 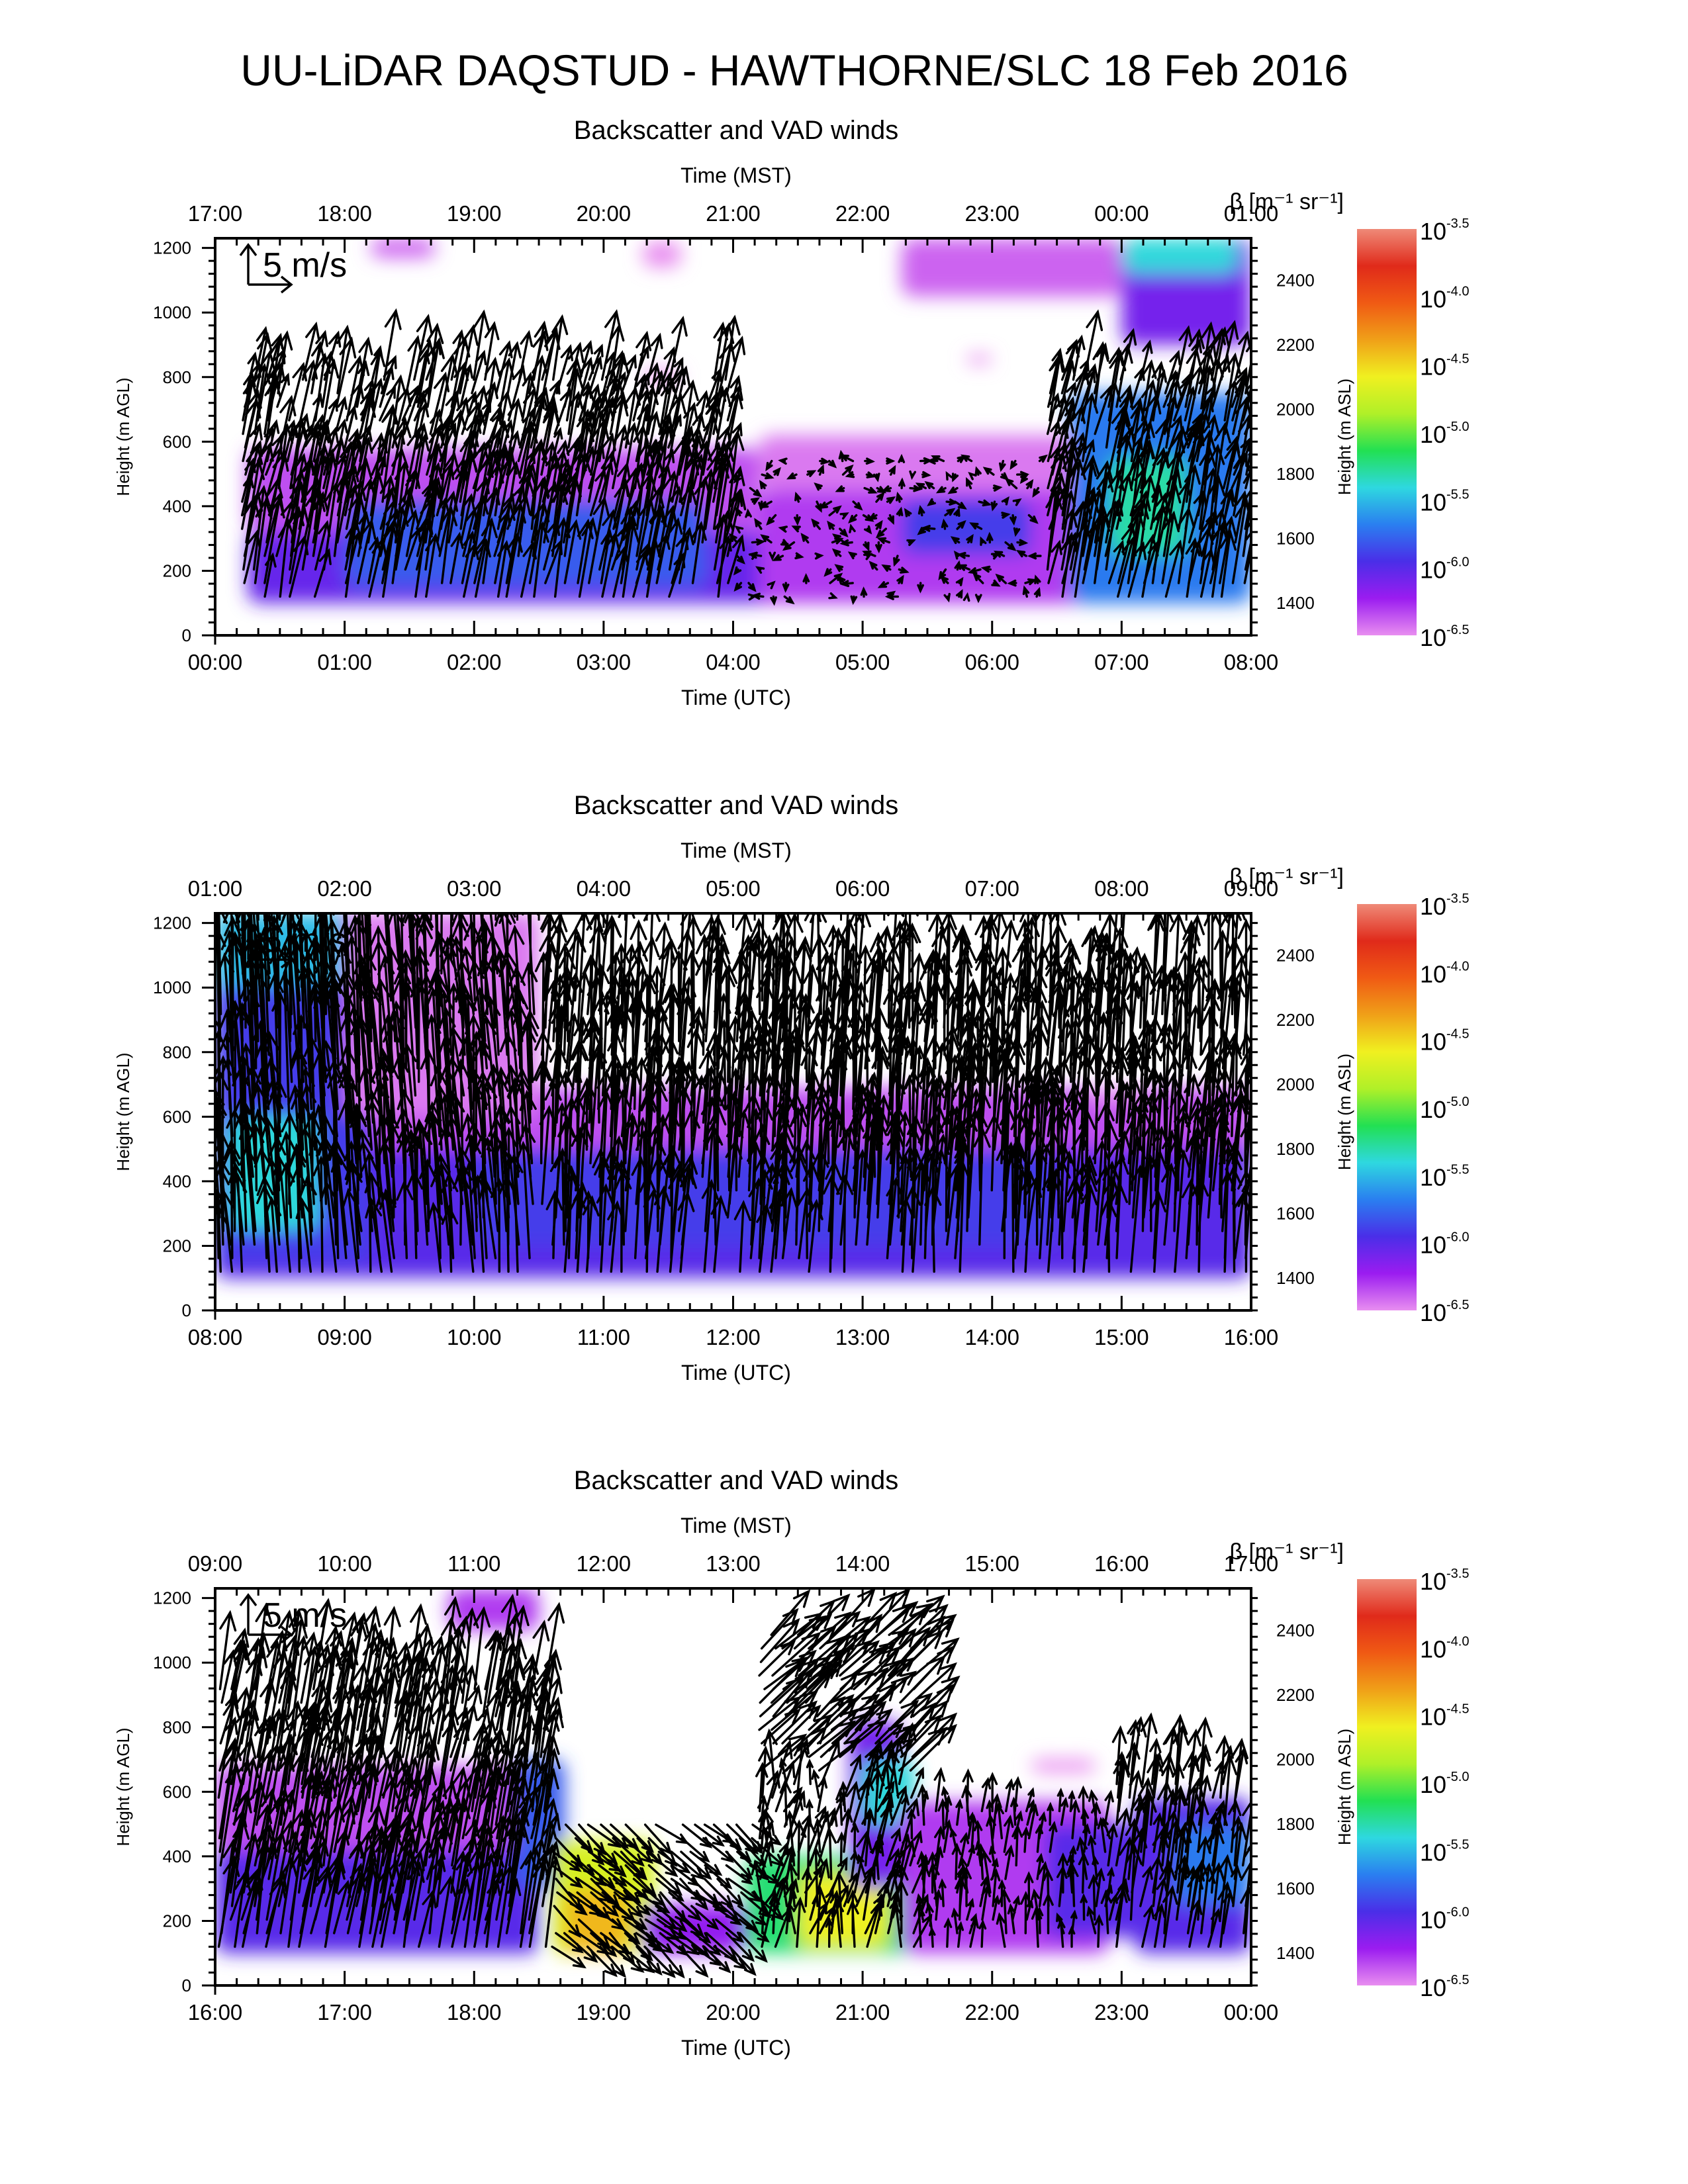 What do you see at coordinates (1433, 1581) in the screenshot?
I see `colorbar-tick-base: 10` at bounding box center [1433, 1581].